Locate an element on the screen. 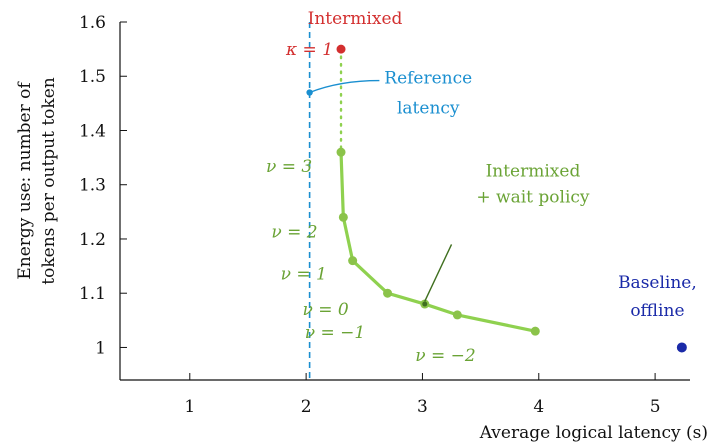 Image resolution: width=712 pixels, height=446 pixels. x-tick-label: 4 is located at coordinates (538, 407).